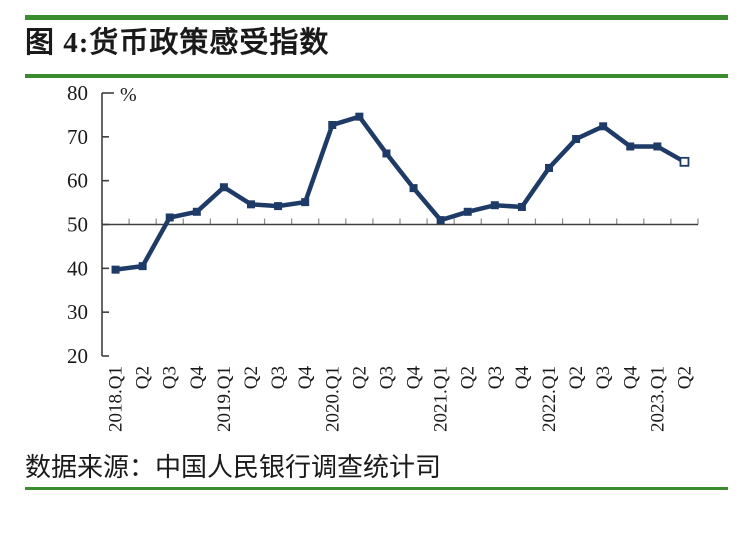 The image size is (754, 560). I want to click on y-axis-label: 50, so click(77, 225).